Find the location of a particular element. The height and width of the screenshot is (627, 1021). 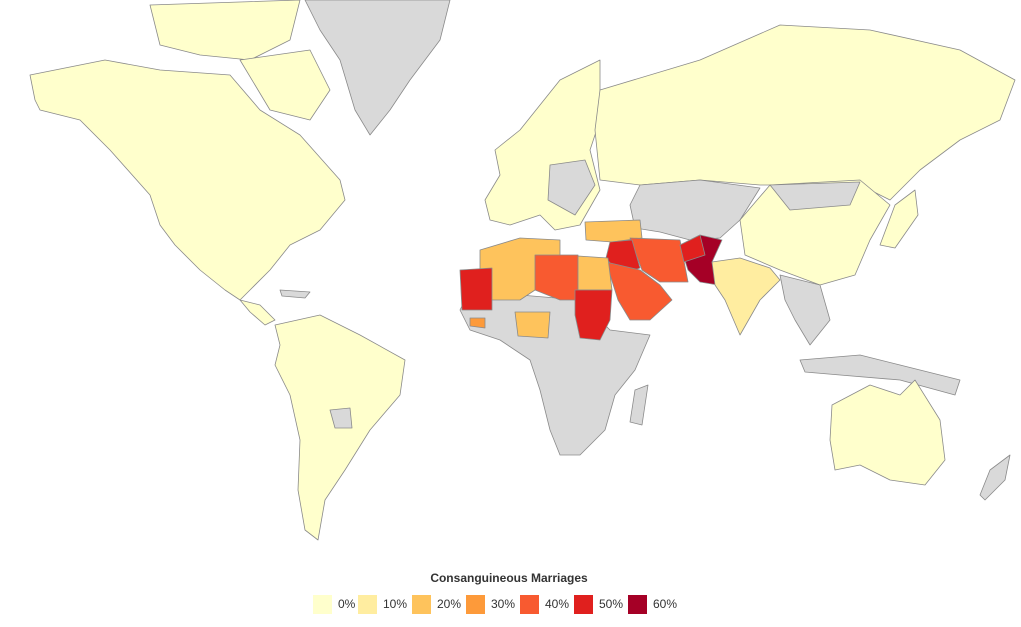

legend-label: 20% is located at coordinates (449, 604).